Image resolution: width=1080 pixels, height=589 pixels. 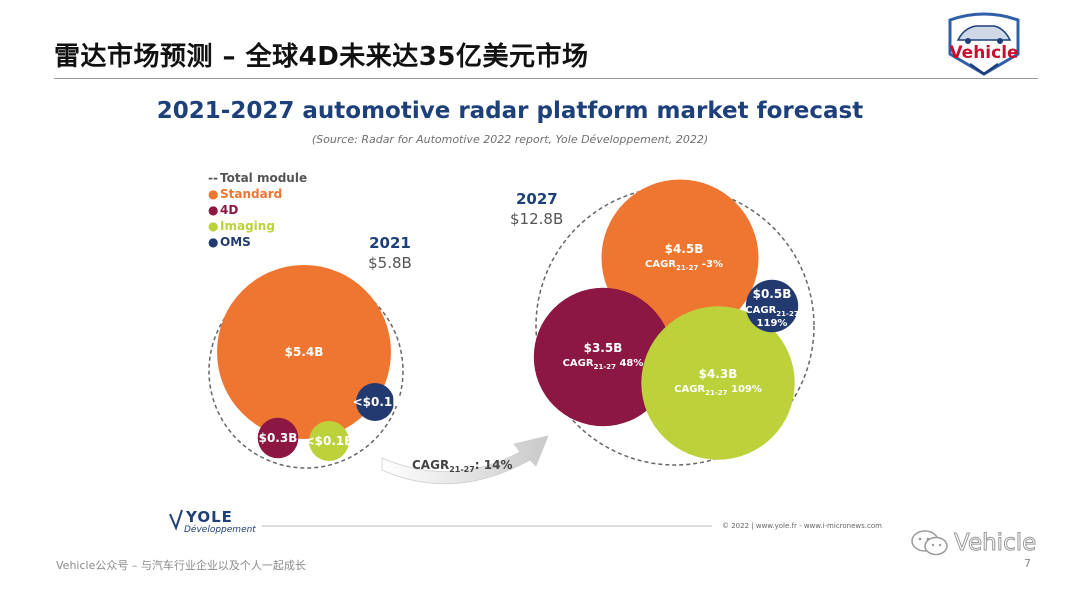 I want to click on data-label-4d: $3.5B, so click(x=603, y=348).